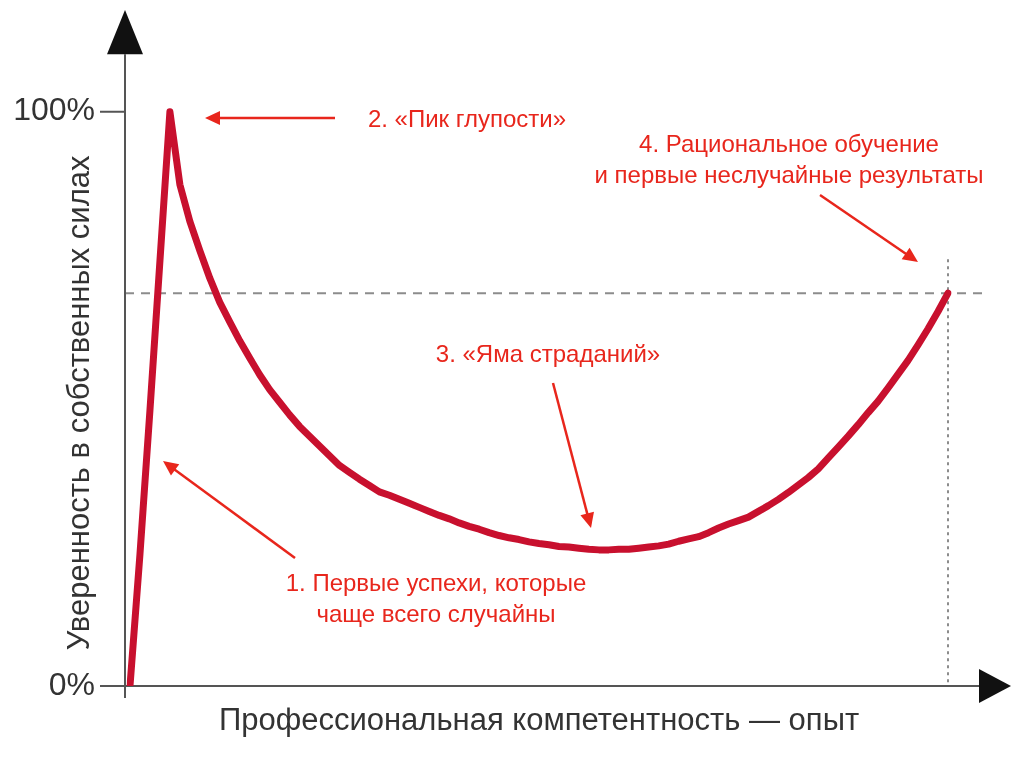  What do you see at coordinates (539, 719) in the screenshot?
I see `x-axis-title: Профессиональная компетентность — опыт` at bounding box center [539, 719].